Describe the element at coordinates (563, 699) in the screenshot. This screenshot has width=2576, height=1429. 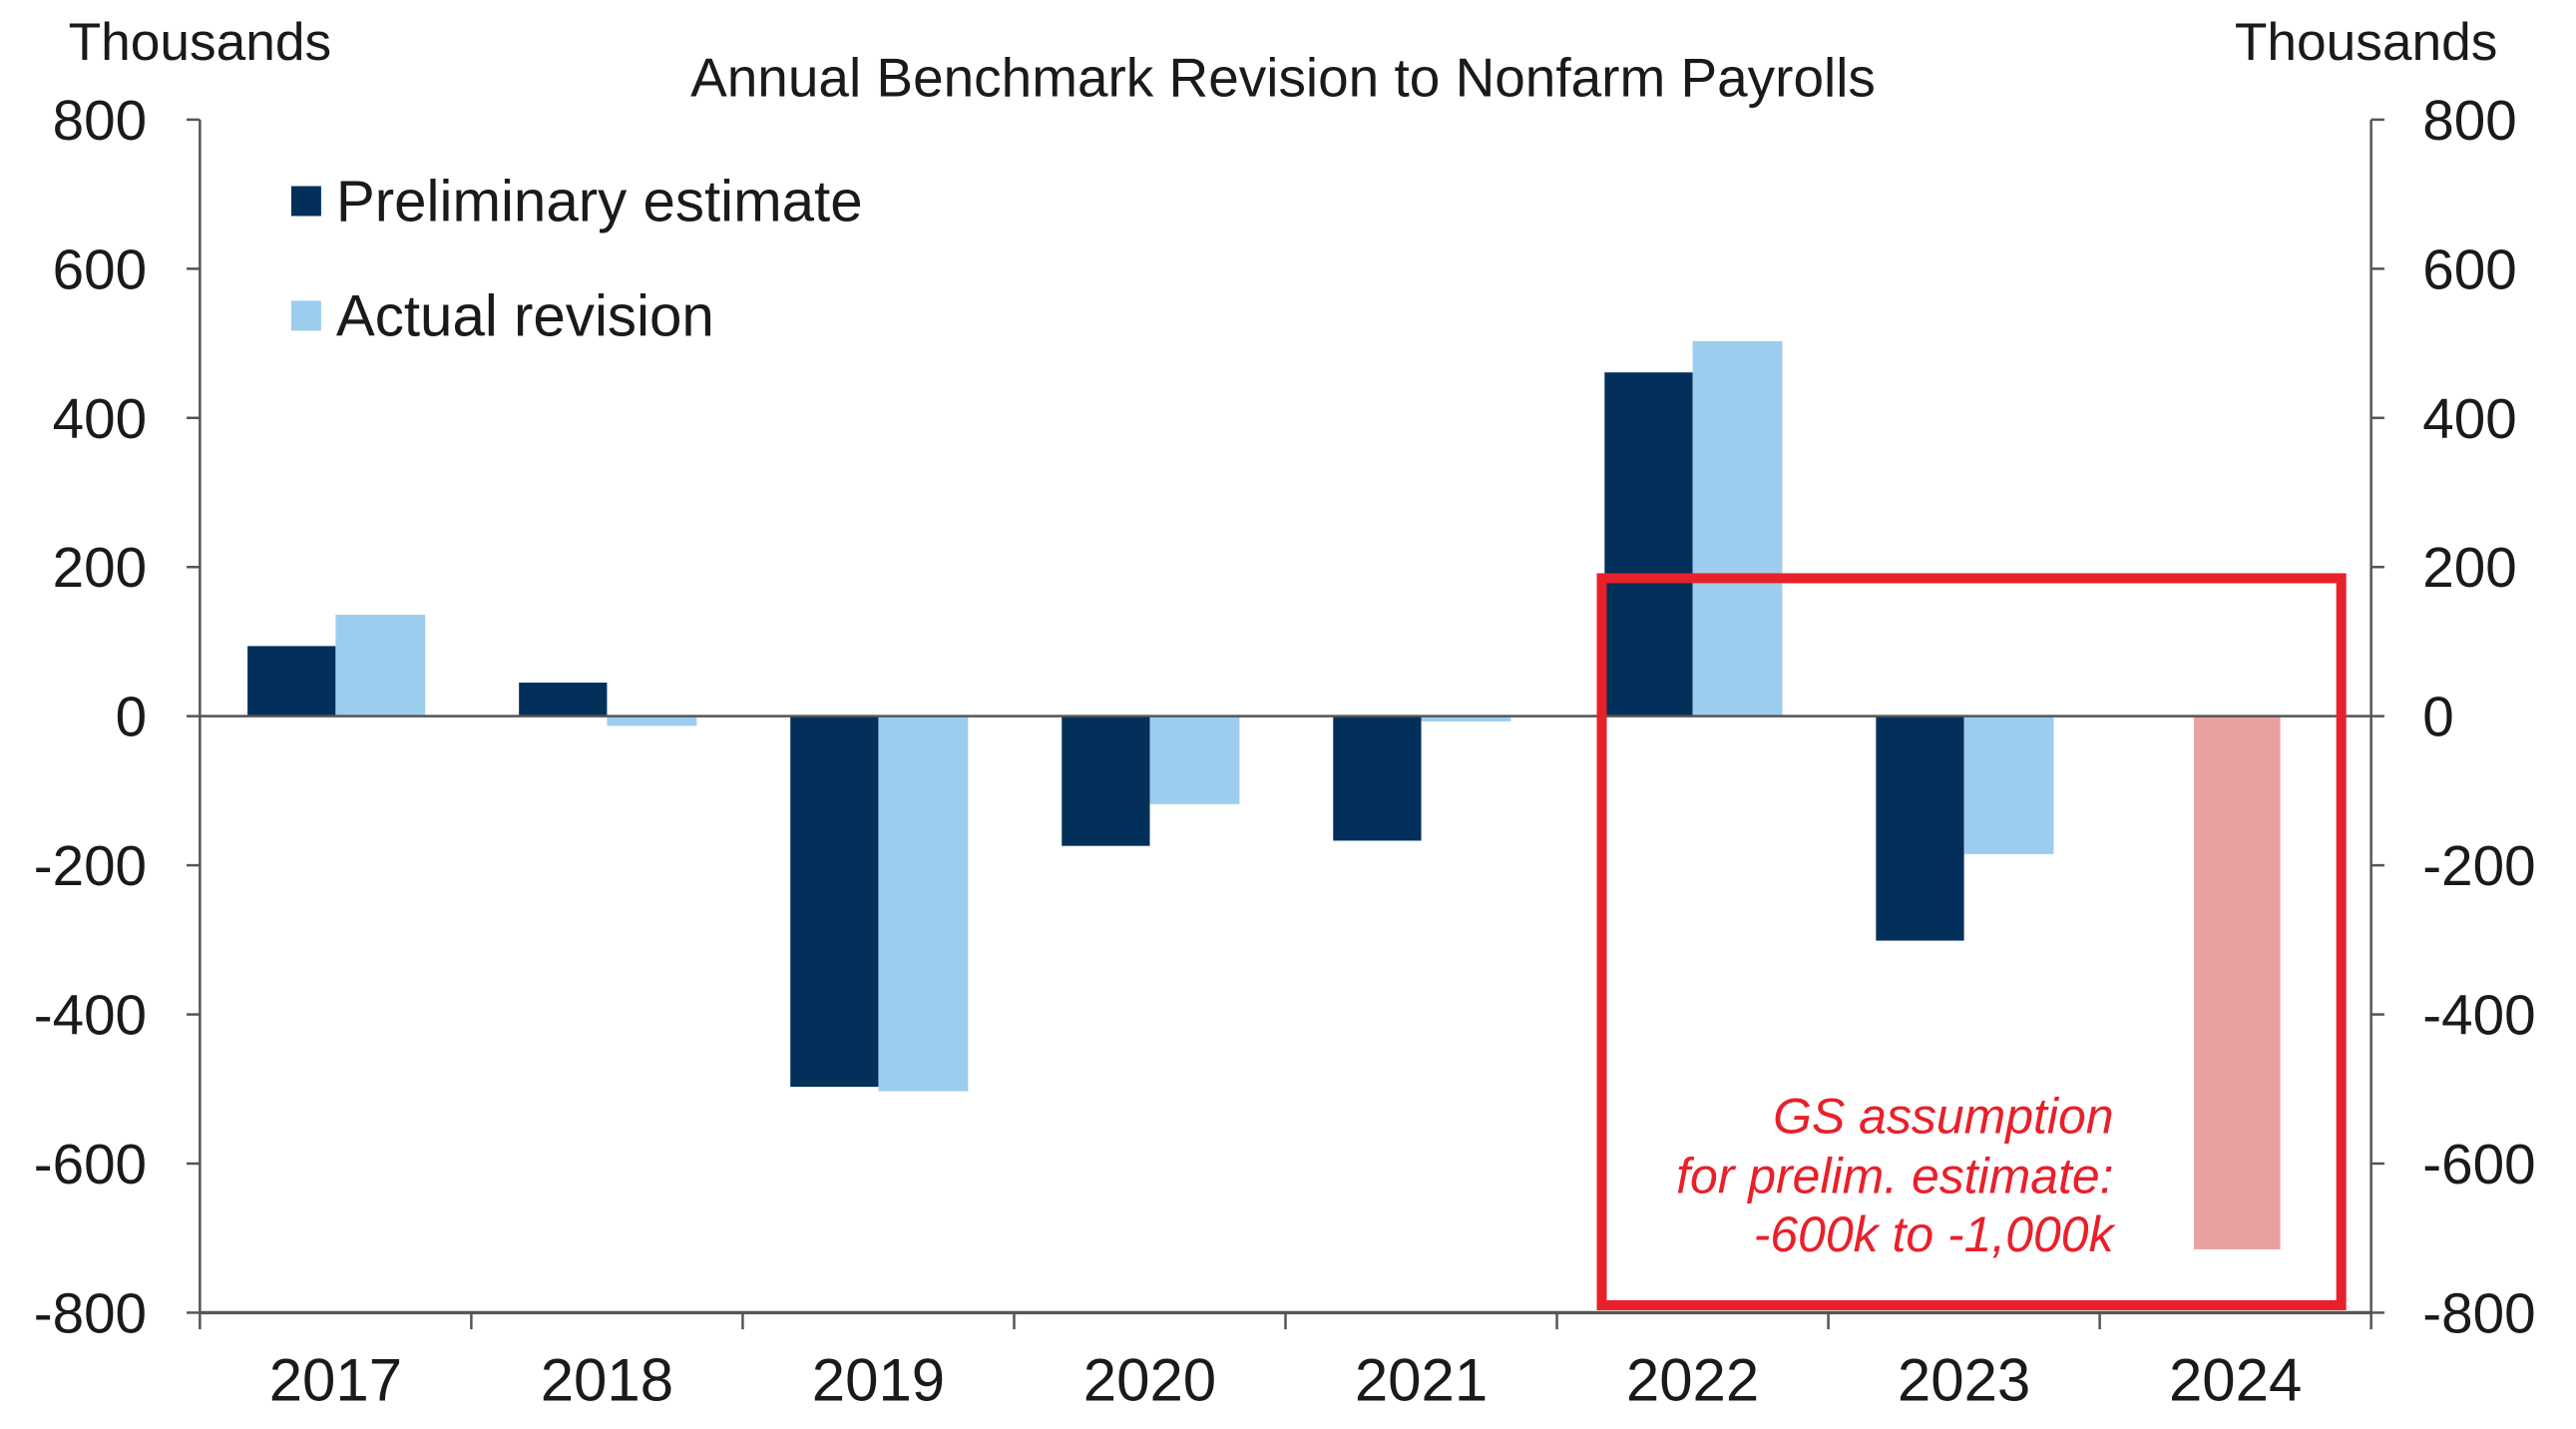
I see `bar-preliminary-estimate-2018` at that location.